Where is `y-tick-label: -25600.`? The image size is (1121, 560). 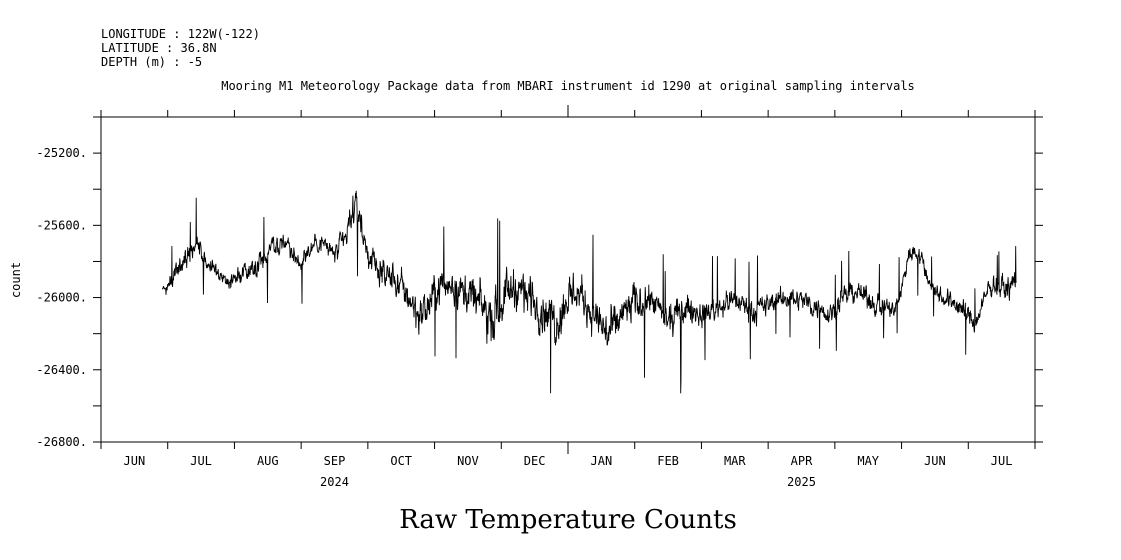
y-tick-label: -25600. is located at coordinates (61, 225).